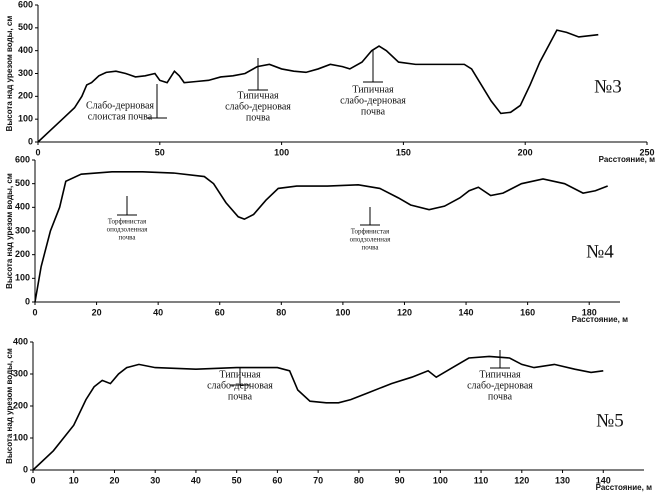 The height and width of the screenshot is (503, 660). Describe the element at coordinates (120, 105) in the screenshot. I see `annotation: Слабо-дерновая` at that location.